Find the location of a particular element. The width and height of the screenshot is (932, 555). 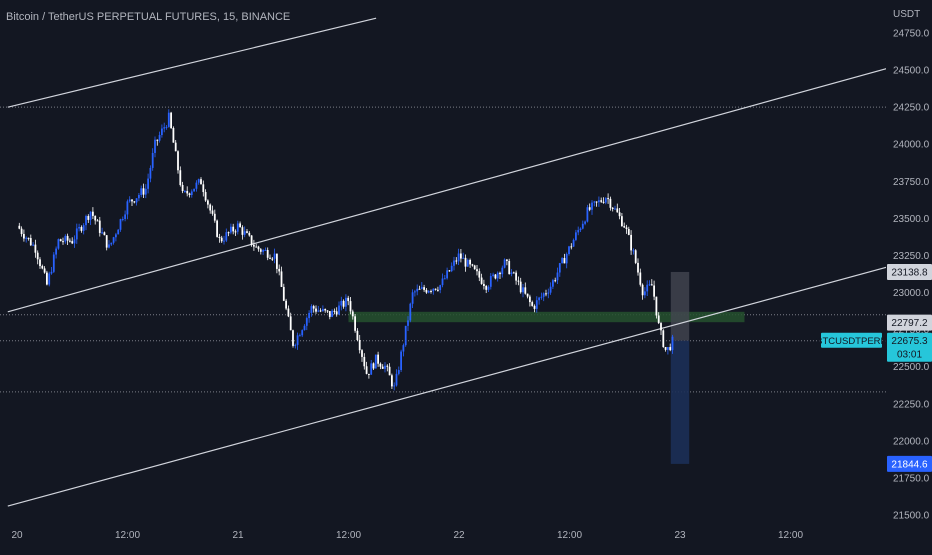

y-axis-tick-label: 23250.0 is located at coordinates (911, 256).